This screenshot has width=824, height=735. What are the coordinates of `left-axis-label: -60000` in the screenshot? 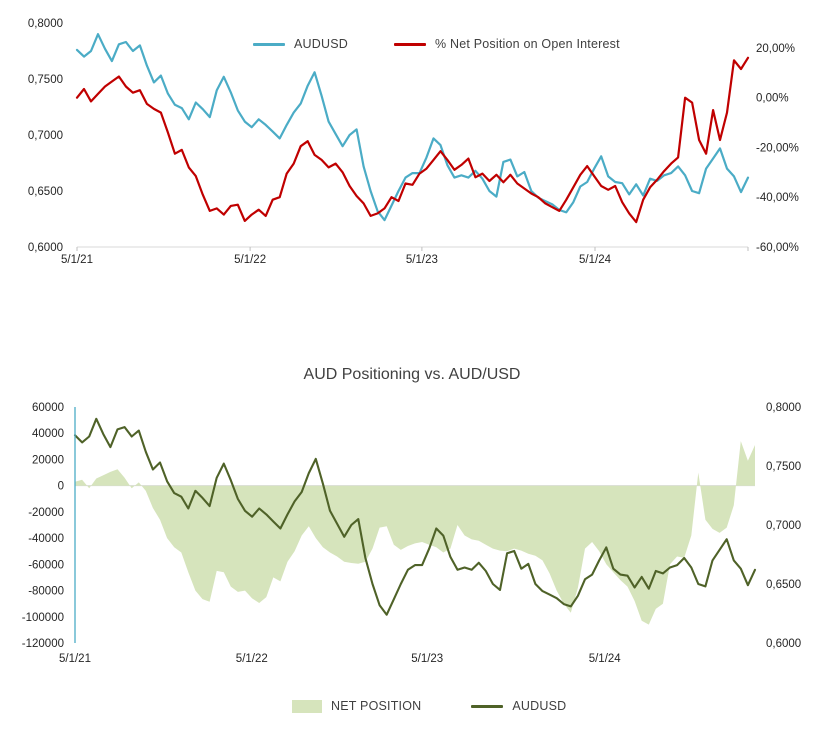 It's located at (46, 565).